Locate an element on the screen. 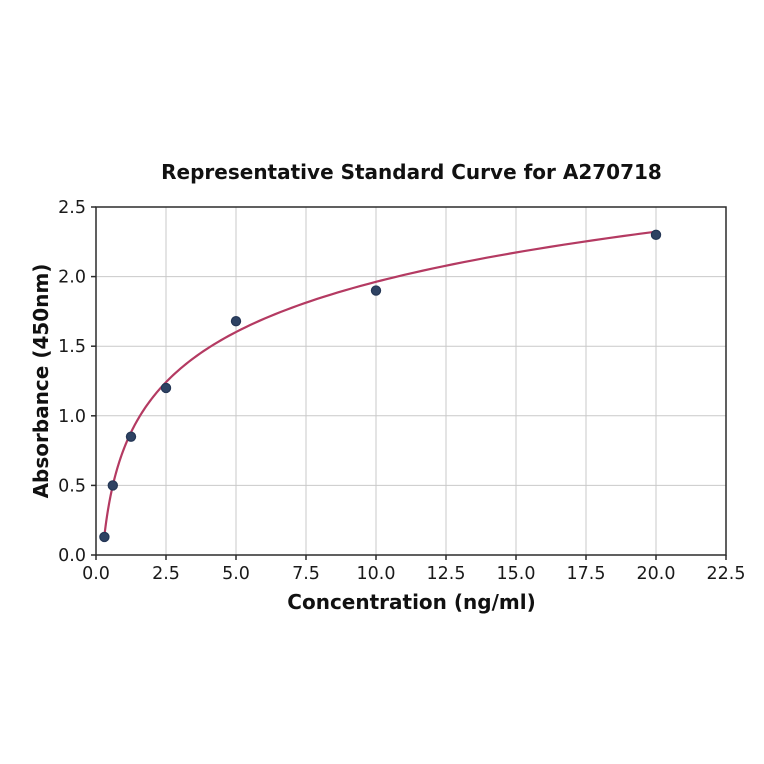  y-tick-label: 1.0 is located at coordinates (72, 417).